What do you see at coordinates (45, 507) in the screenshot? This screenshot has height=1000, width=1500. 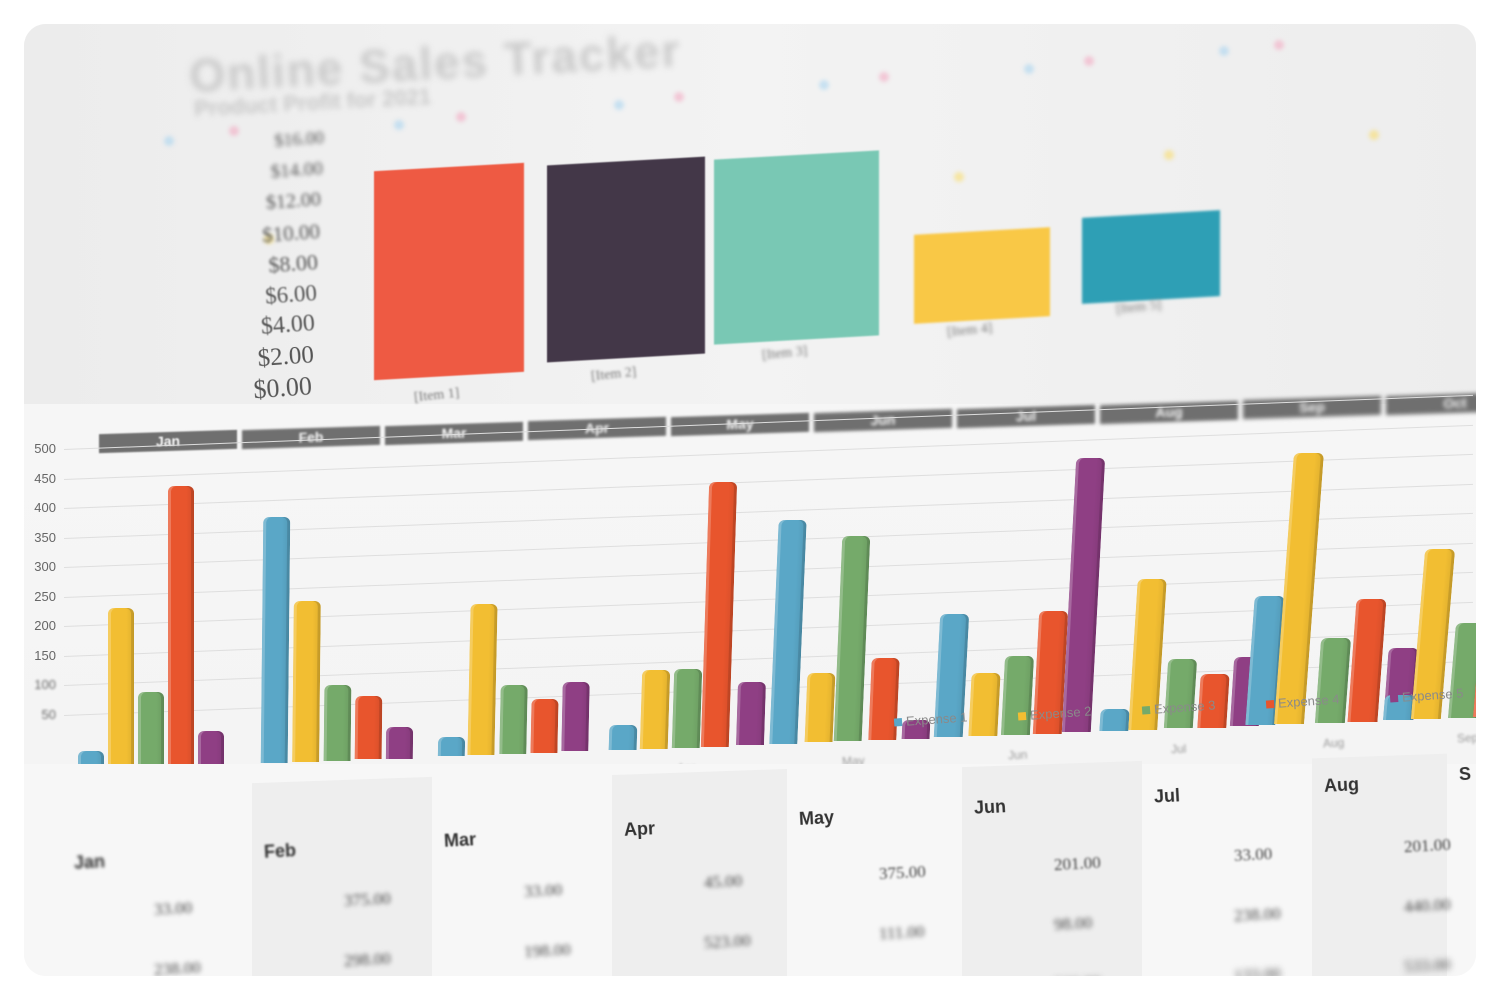 I see `main-y-tick: 400` at bounding box center [45, 507].